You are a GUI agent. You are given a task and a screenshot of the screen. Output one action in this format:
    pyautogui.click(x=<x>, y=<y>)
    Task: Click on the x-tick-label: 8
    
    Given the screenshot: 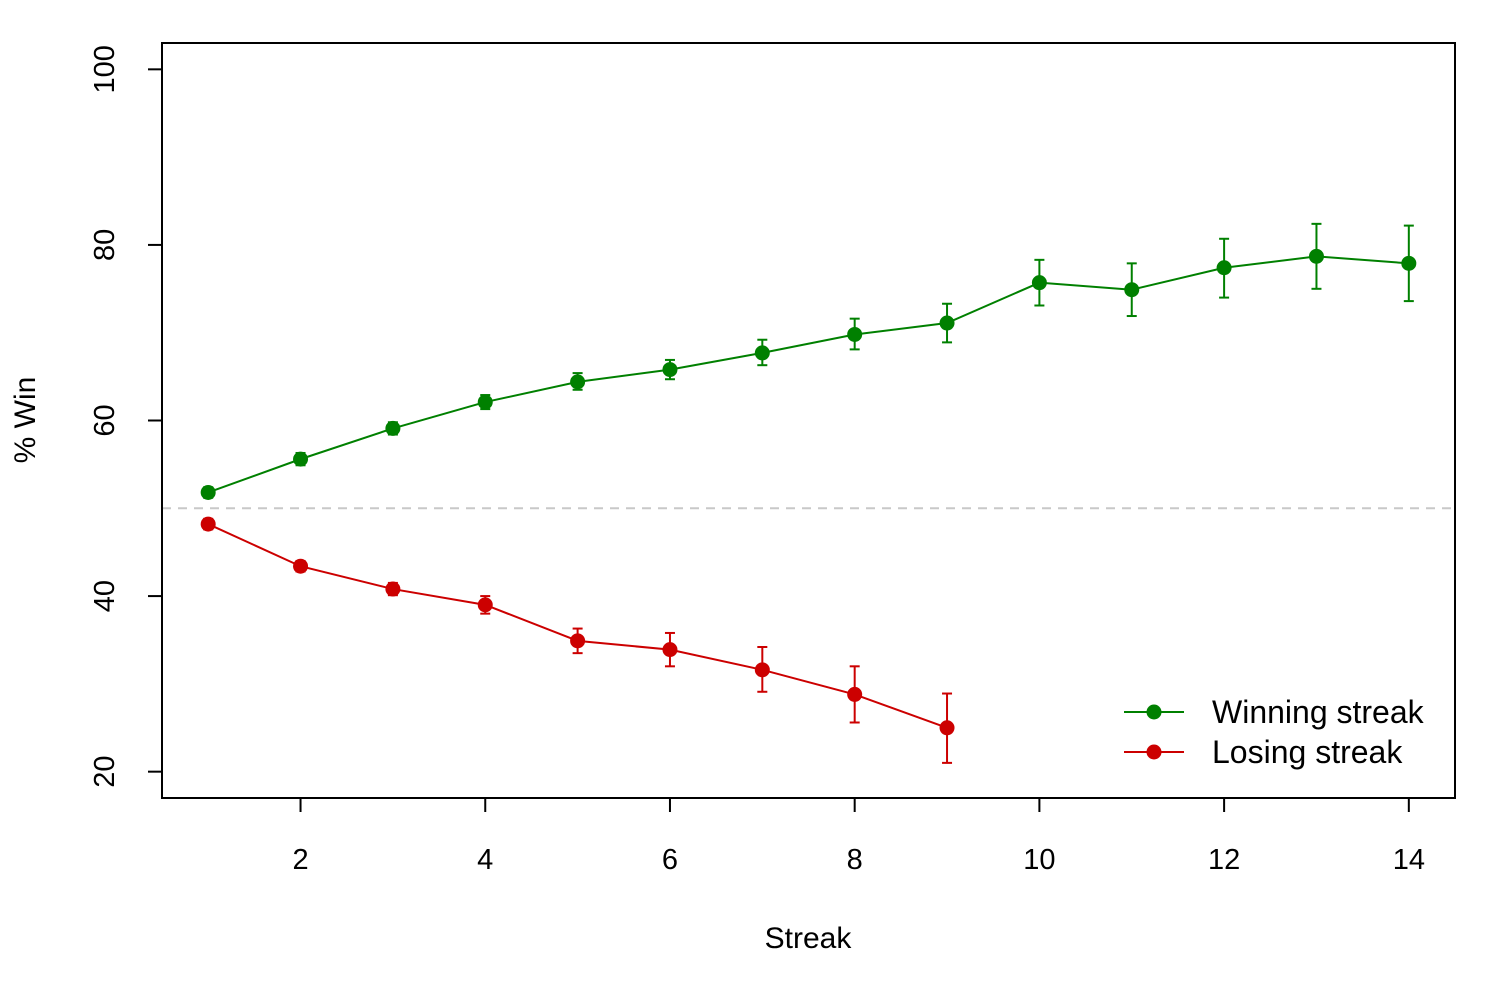 What is the action you would take?
    pyautogui.click(x=855, y=860)
    